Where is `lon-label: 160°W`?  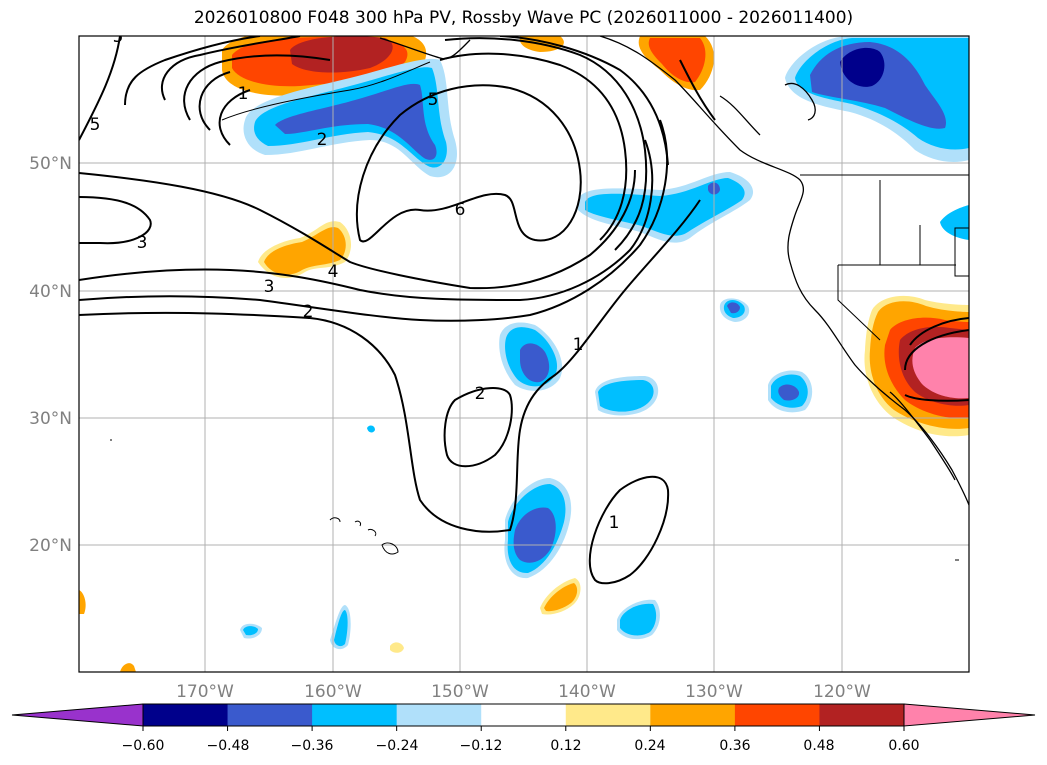 lon-label: 160°W is located at coordinates (333, 692).